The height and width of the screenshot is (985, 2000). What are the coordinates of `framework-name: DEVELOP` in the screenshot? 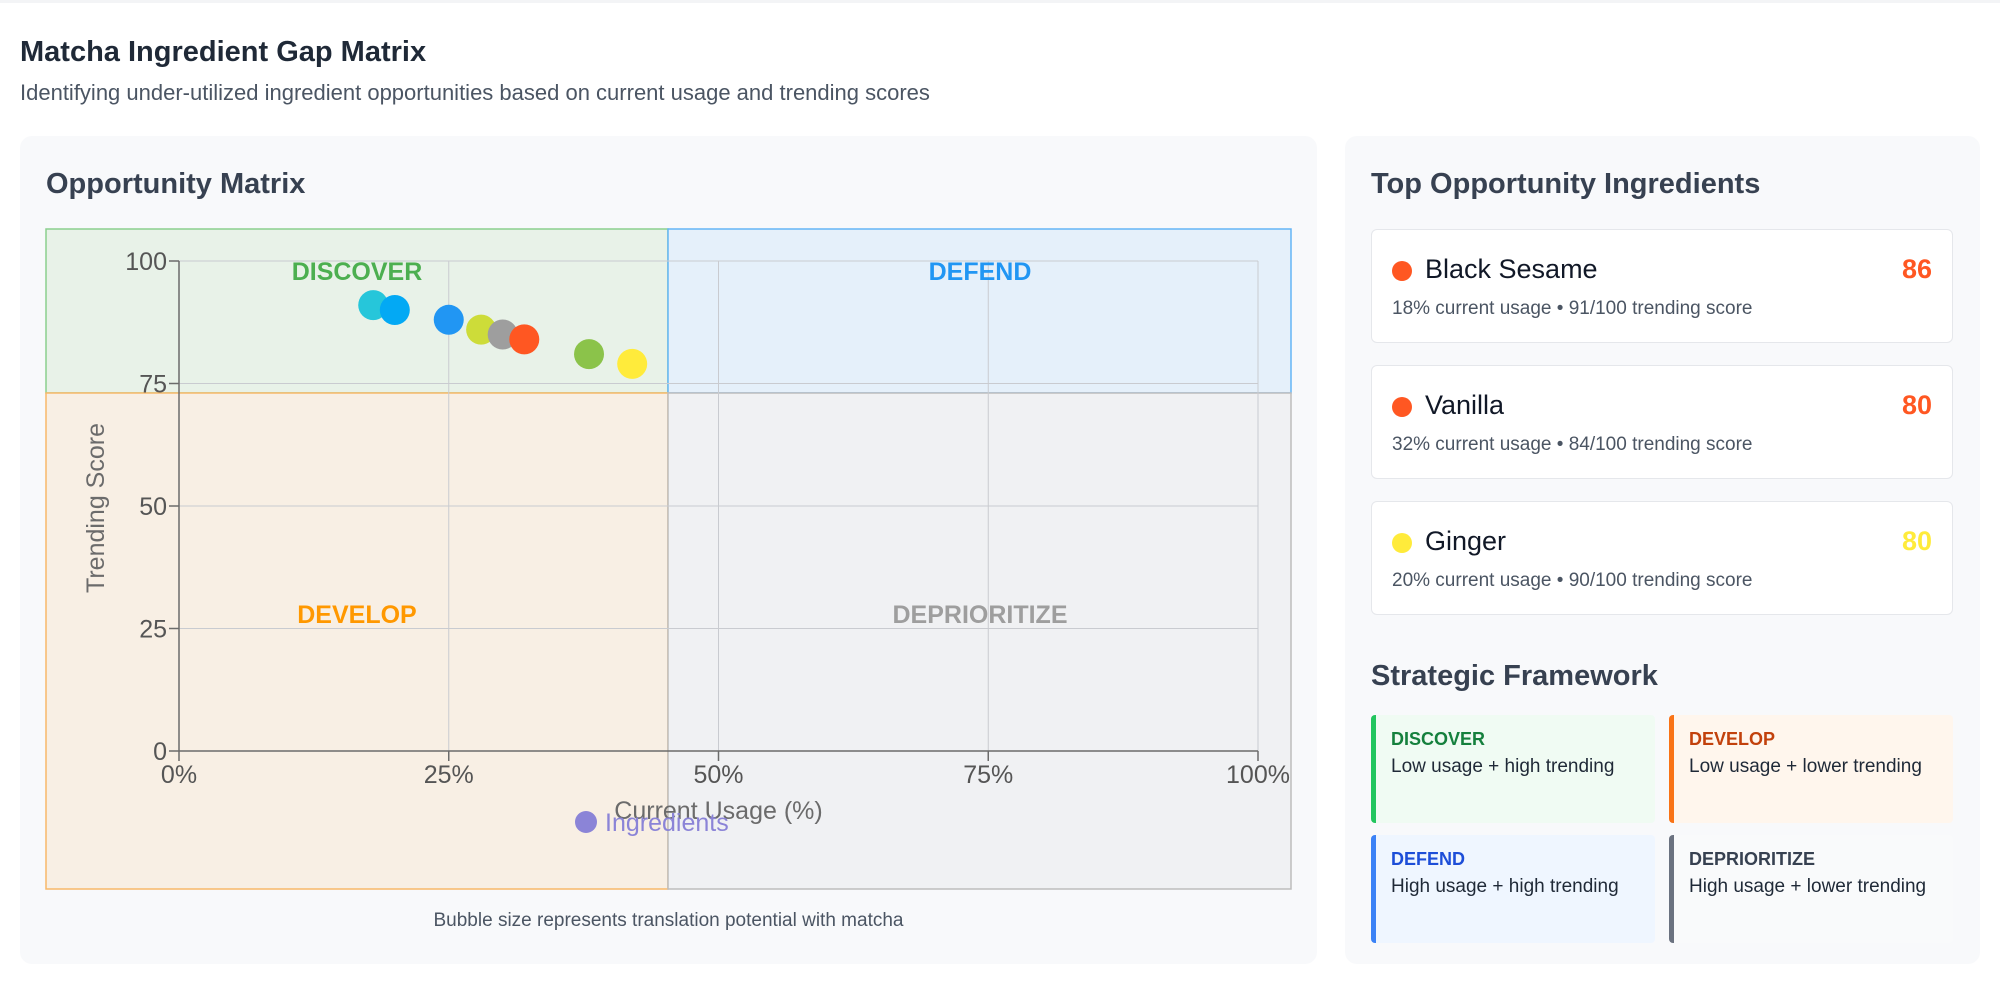 It's located at (1732, 739).